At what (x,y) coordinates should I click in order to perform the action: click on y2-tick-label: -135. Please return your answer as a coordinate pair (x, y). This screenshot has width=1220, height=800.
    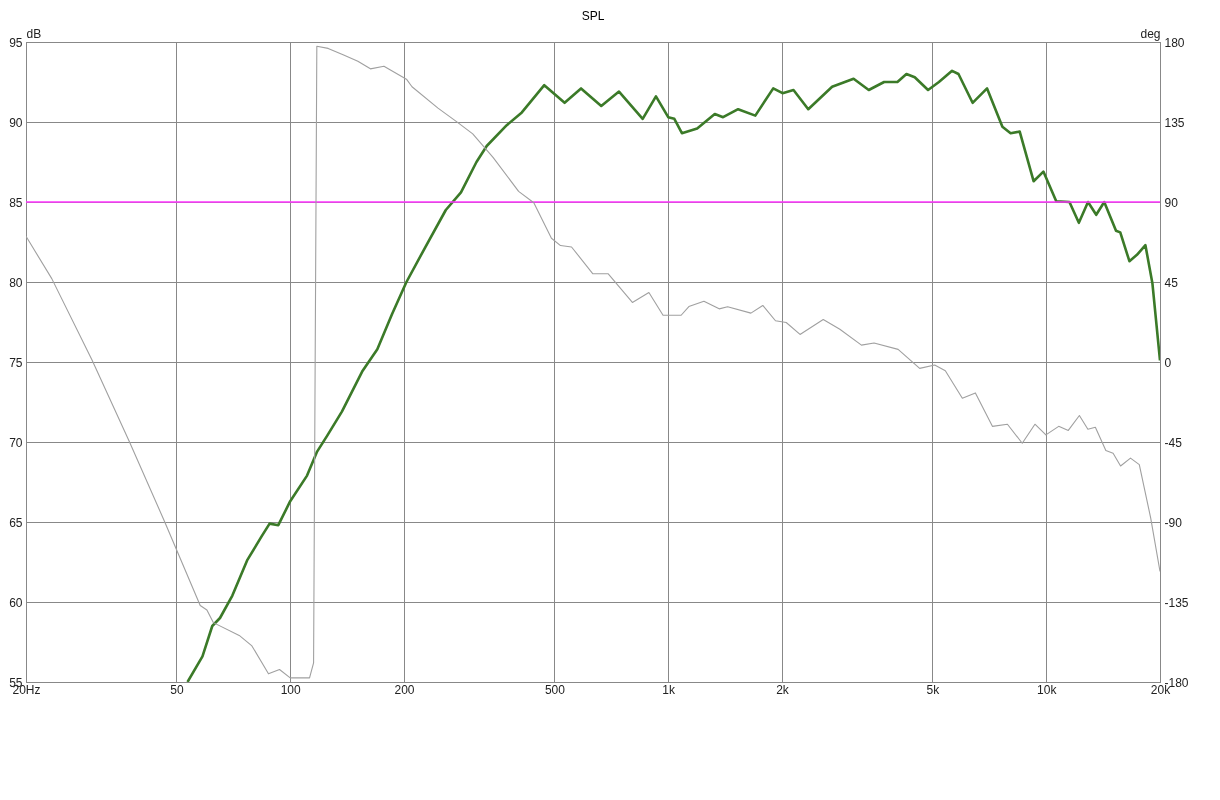
    Looking at the image, I should click on (1176, 602).